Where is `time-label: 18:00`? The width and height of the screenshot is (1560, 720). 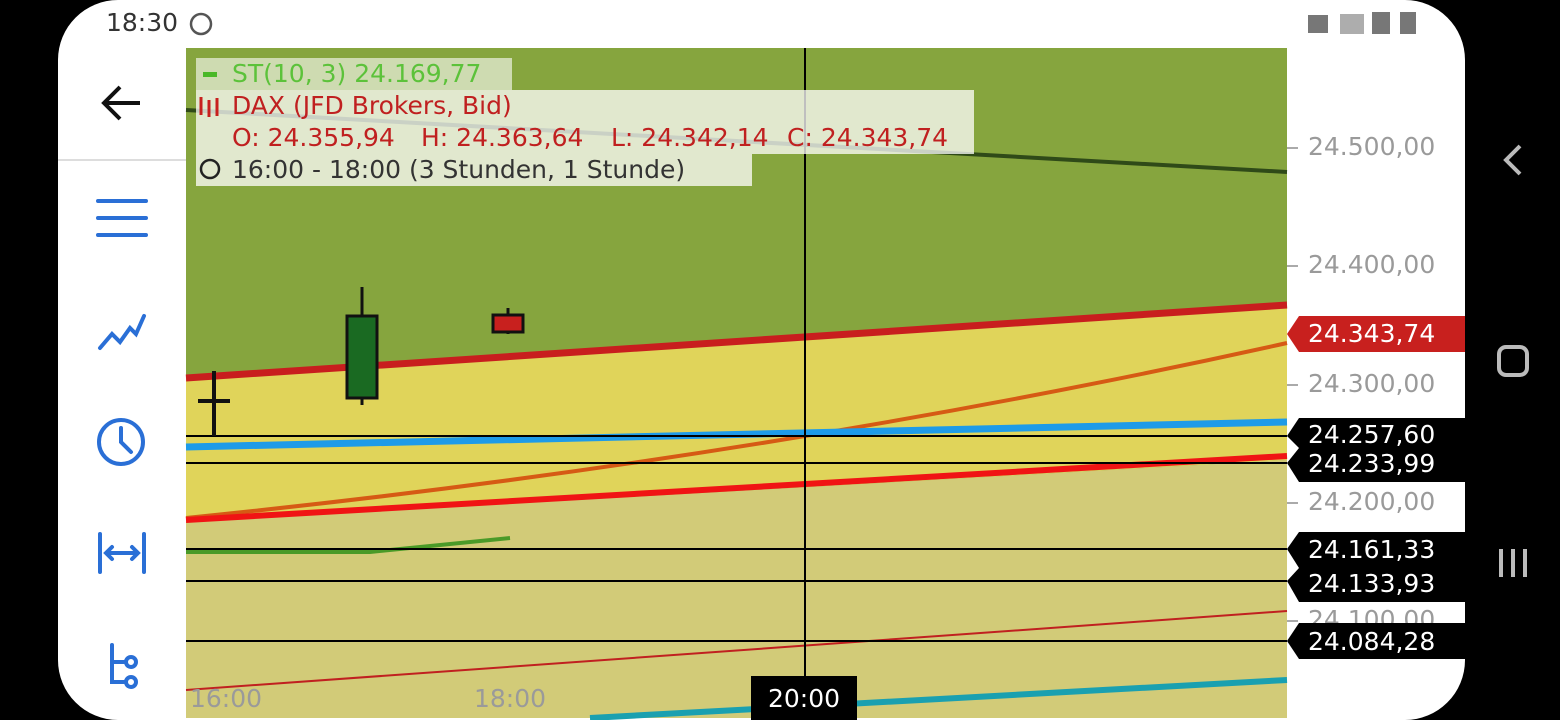 time-label: 18:00 is located at coordinates (510, 698).